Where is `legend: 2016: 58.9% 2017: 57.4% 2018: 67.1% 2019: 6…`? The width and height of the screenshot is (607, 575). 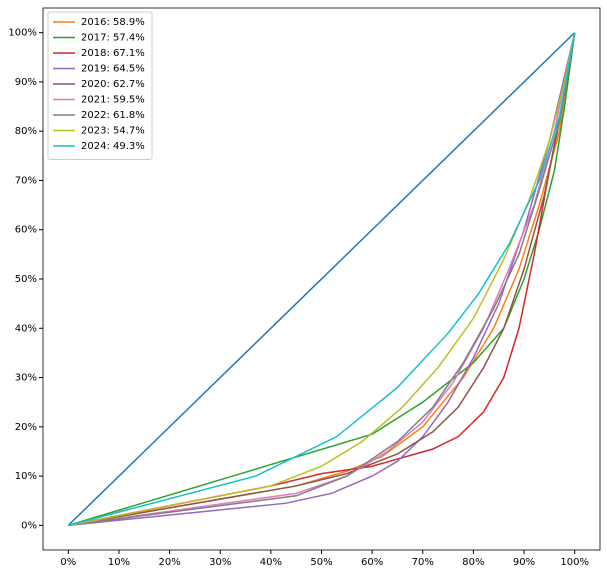 legend: 2016: 58.9% 2017: 57.4% 2018: 67.1% 2019: 6… is located at coordinates (100, 85).